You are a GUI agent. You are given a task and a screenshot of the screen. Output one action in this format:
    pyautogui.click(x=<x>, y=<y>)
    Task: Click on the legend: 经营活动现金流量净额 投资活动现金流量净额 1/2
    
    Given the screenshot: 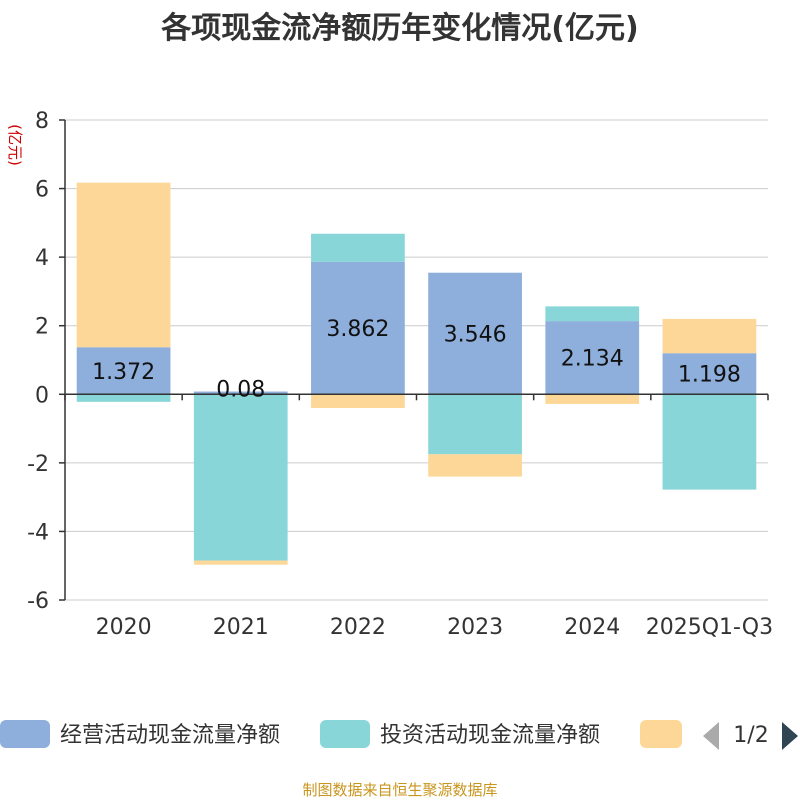 What is the action you would take?
    pyautogui.click(x=399, y=735)
    